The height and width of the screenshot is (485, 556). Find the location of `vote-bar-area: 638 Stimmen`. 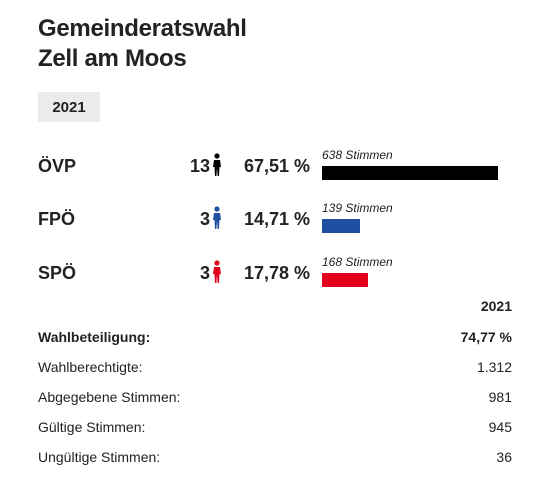

vote-bar-area: 638 Stimmen is located at coordinates (422, 166).